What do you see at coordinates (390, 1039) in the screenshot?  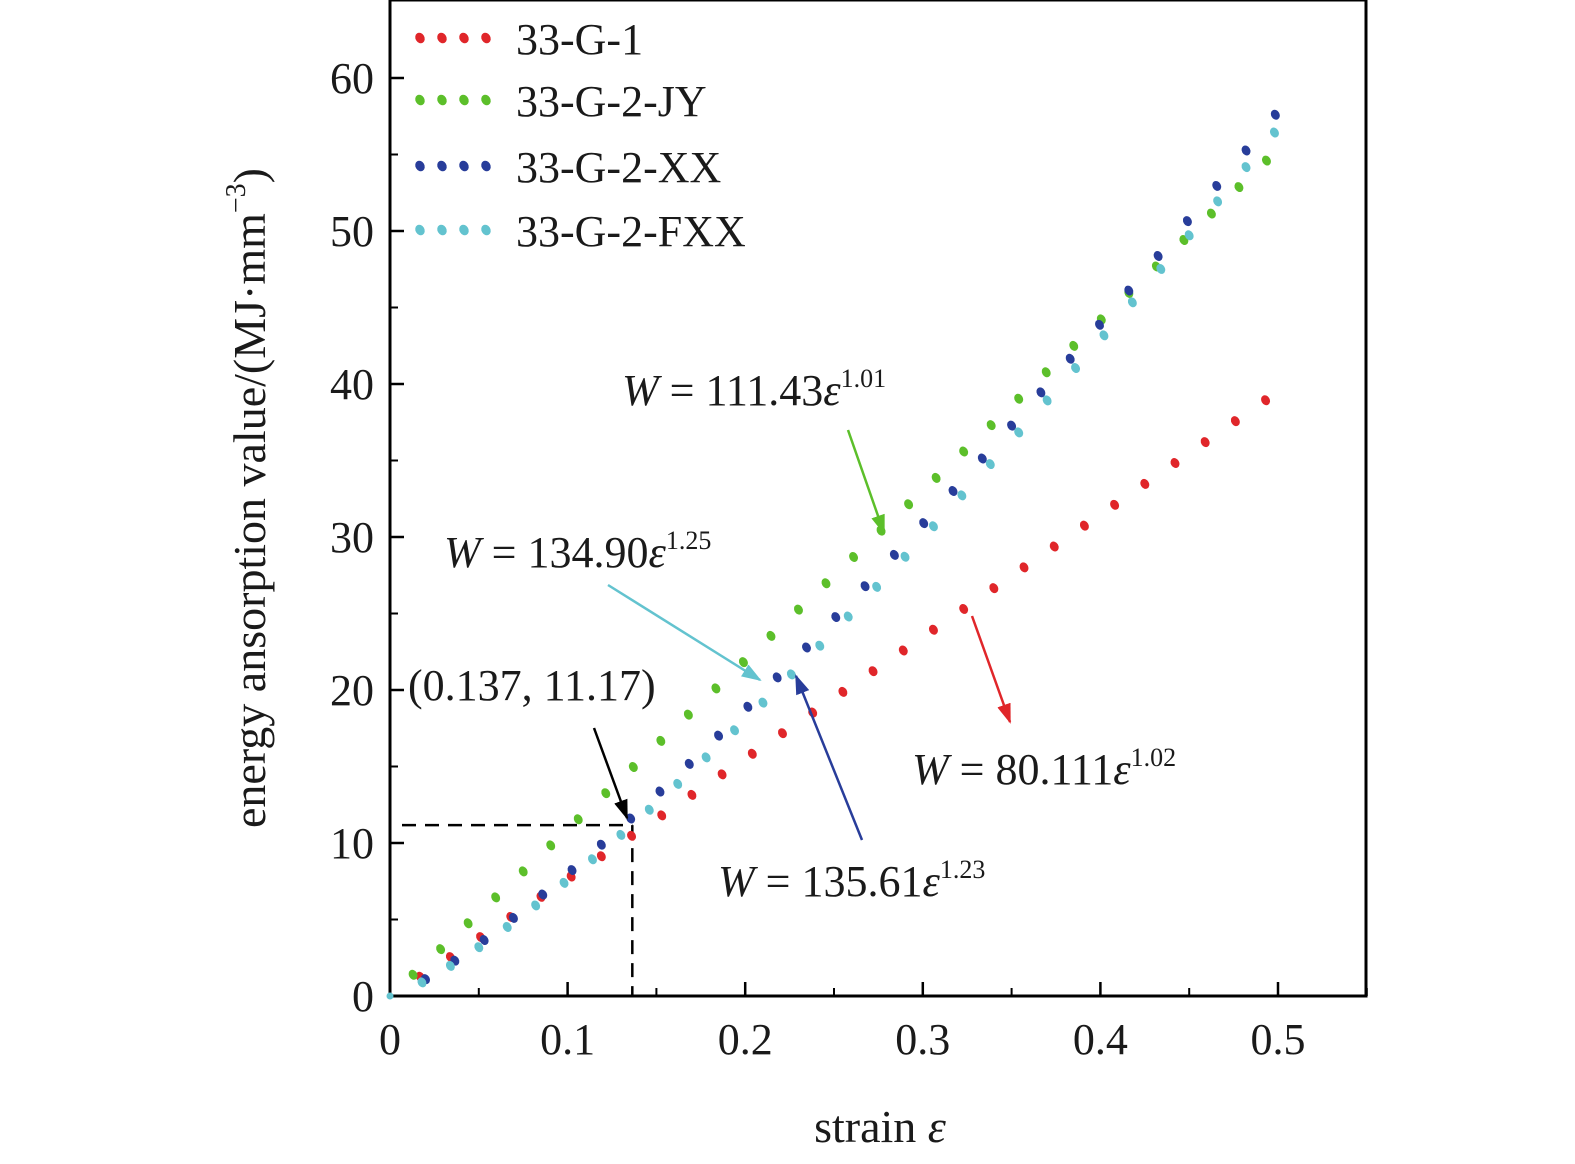 I see `x-tick-label: 0` at bounding box center [390, 1039].